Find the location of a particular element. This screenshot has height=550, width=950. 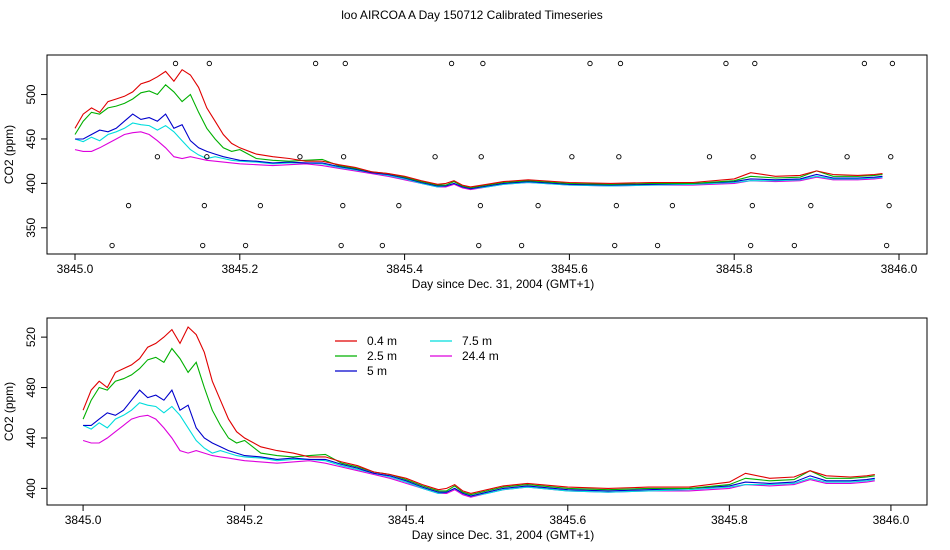

legend-label: 24.4 m is located at coordinates (480, 356).